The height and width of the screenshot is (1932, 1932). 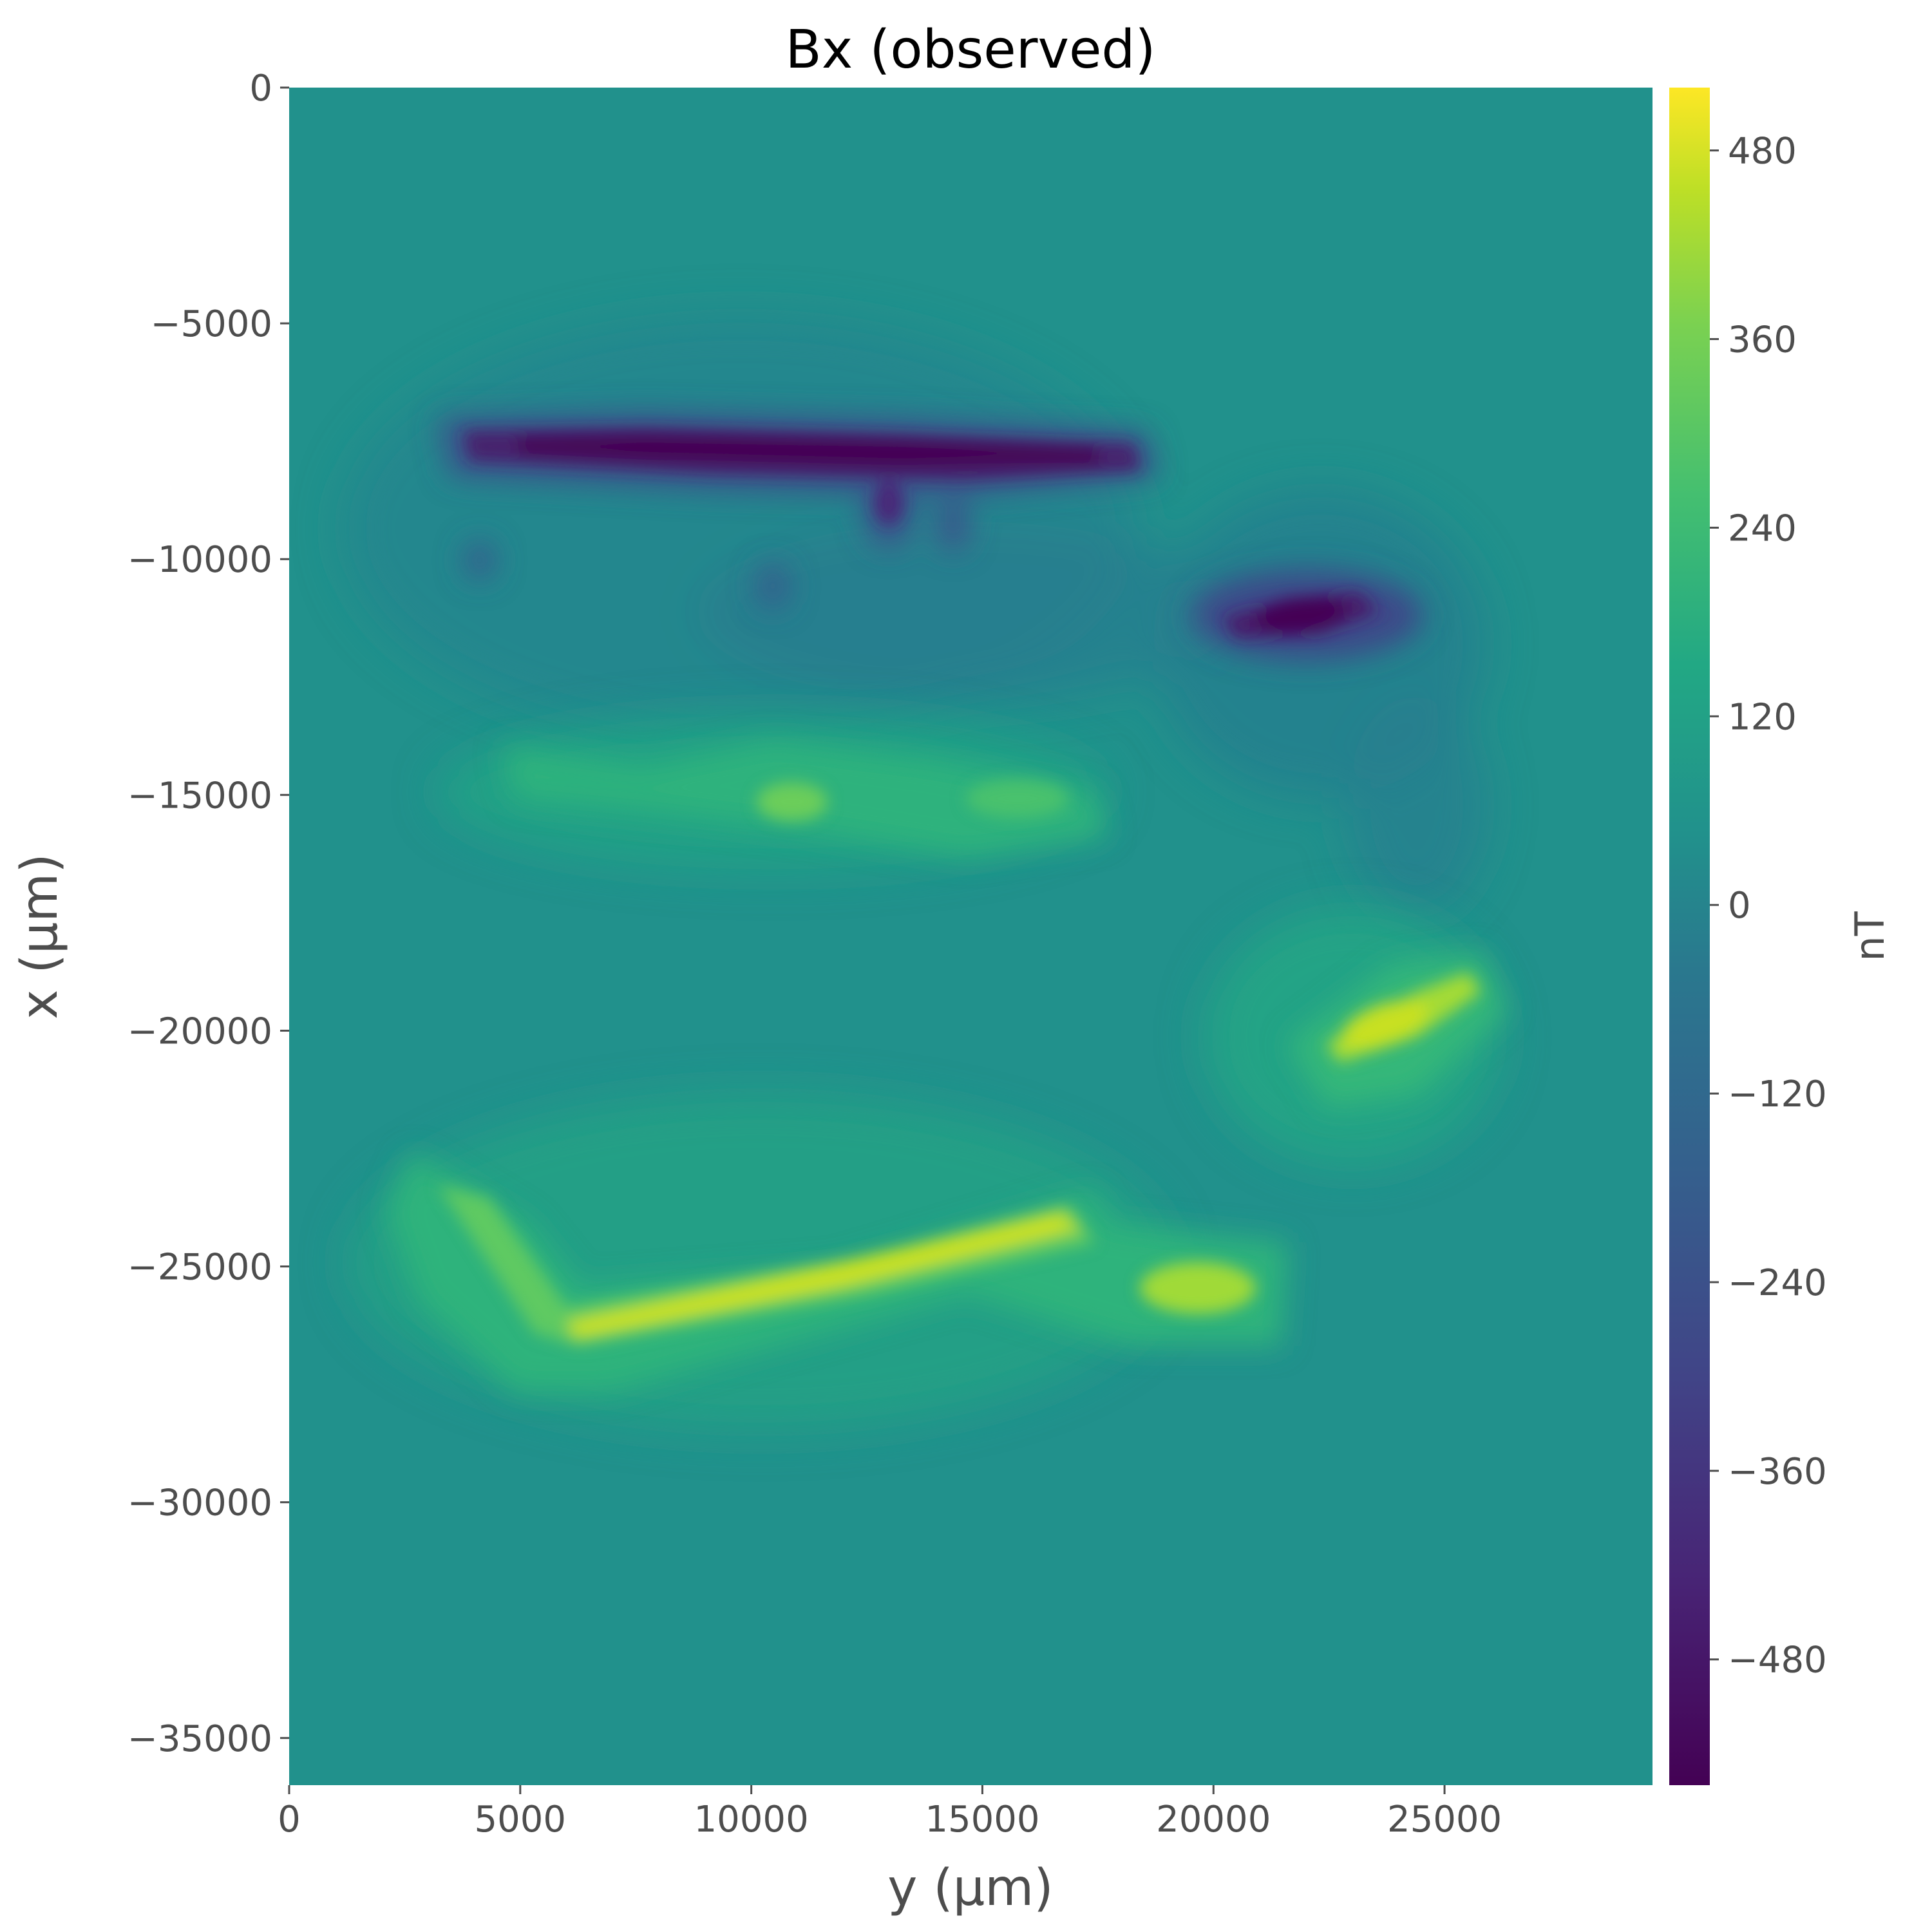 I want to click on chart-title: Bx (observed), so click(x=971, y=50).